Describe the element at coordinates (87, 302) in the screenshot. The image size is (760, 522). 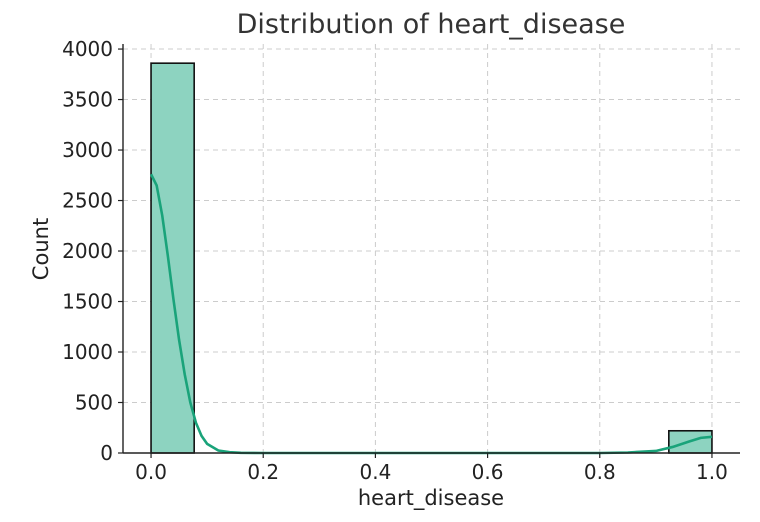
I see `y-tick-label: 1500` at that location.